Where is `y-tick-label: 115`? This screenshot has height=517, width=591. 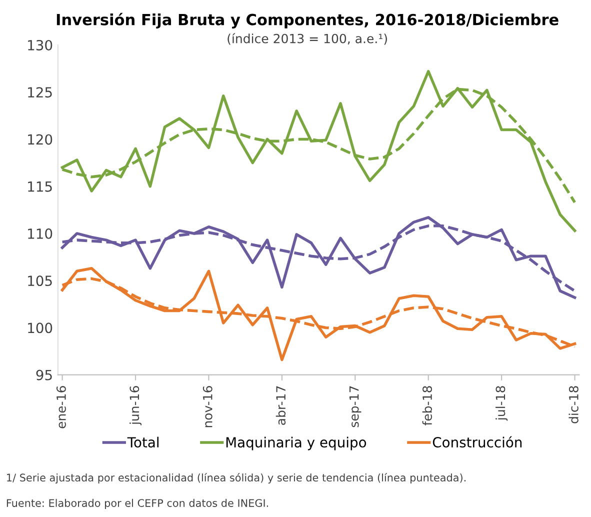
y-tick-label: 115 is located at coordinates (40, 186).